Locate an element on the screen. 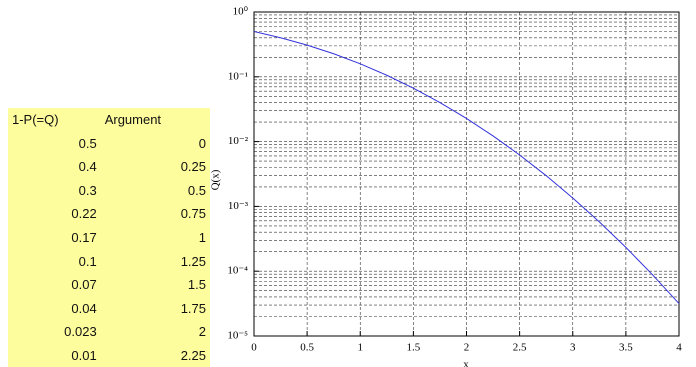 Image resolution: width=696 pixels, height=367 pixels. table-cell: 0.07 is located at coordinates (84, 285).